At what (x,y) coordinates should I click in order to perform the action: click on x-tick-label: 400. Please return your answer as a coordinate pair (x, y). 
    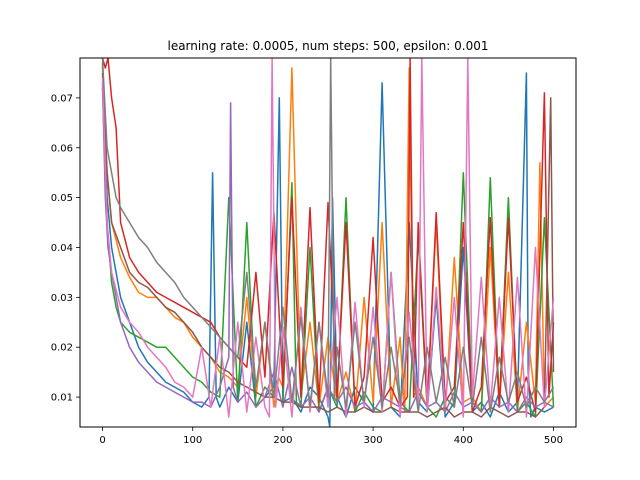
    Looking at the image, I should click on (463, 440).